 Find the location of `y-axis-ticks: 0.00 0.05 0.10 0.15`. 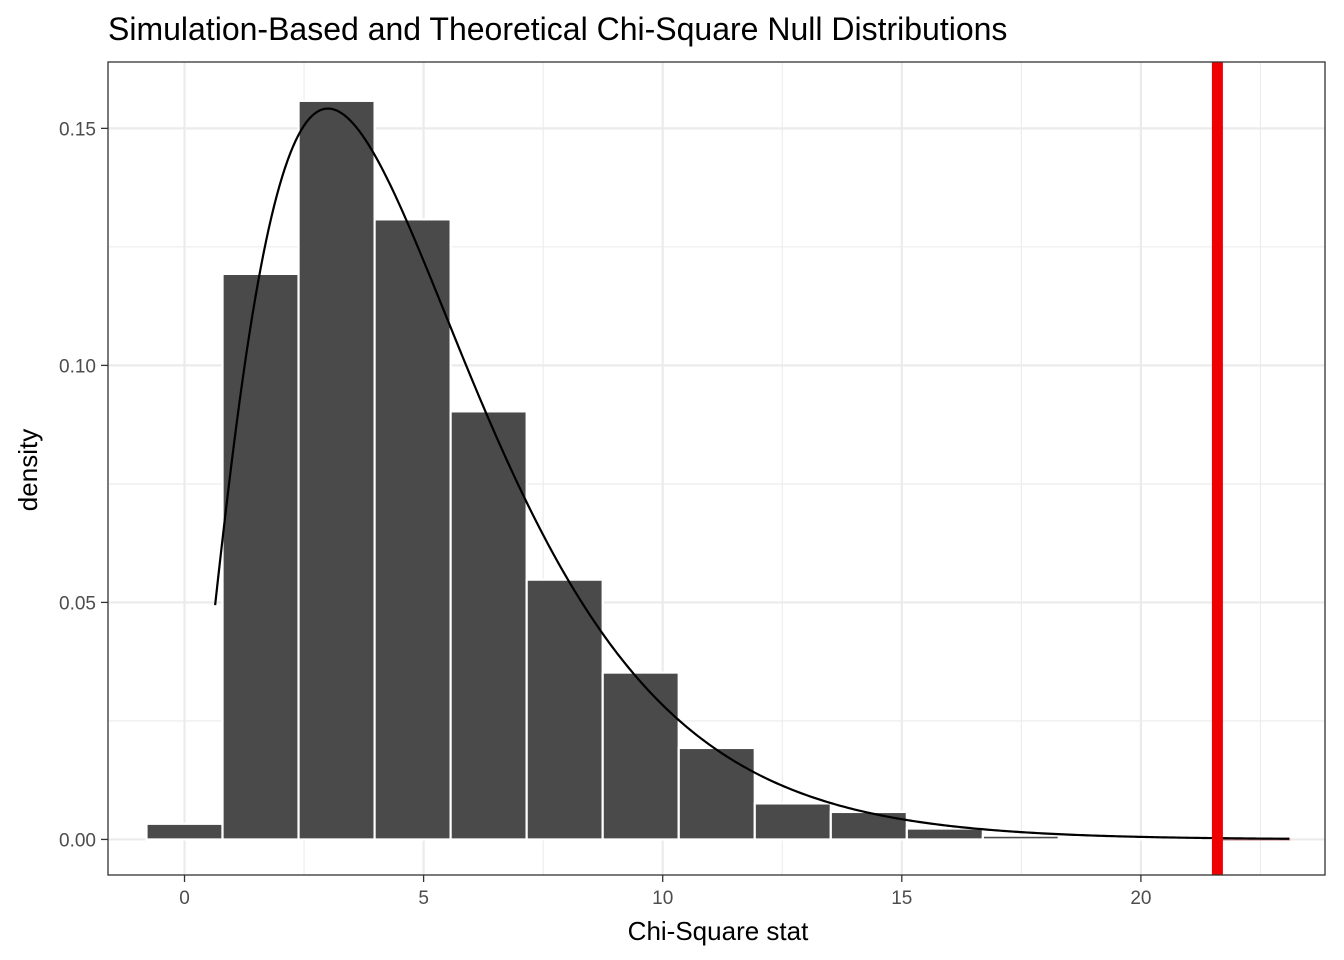

y-axis-ticks: 0.00 0.05 0.10 0.15 is located at coordinates (83, 485).